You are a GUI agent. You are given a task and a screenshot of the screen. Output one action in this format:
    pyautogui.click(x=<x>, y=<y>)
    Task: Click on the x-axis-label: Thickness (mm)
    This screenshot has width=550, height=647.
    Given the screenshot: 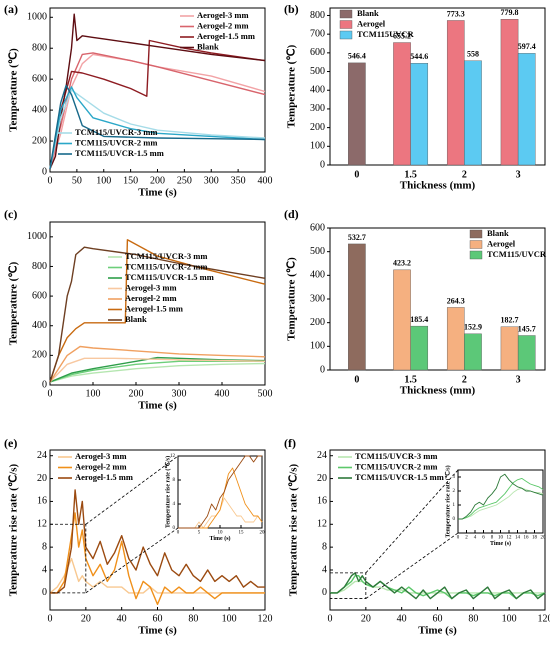 What is the action you would take?
    pyautogui.click(x=438, y=186)
    